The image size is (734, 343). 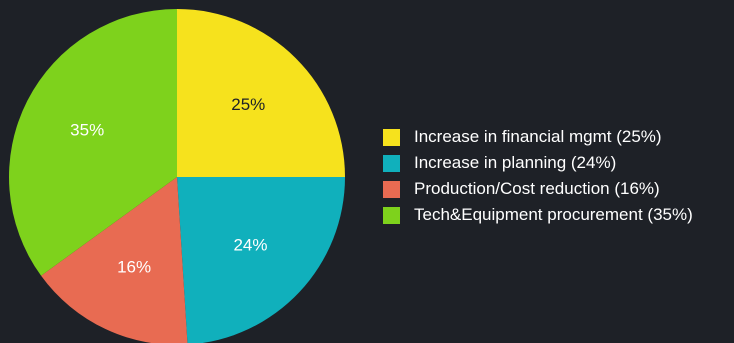 I want to click on legend-label: Increase in planning (24%), so click(x=515, y=162).